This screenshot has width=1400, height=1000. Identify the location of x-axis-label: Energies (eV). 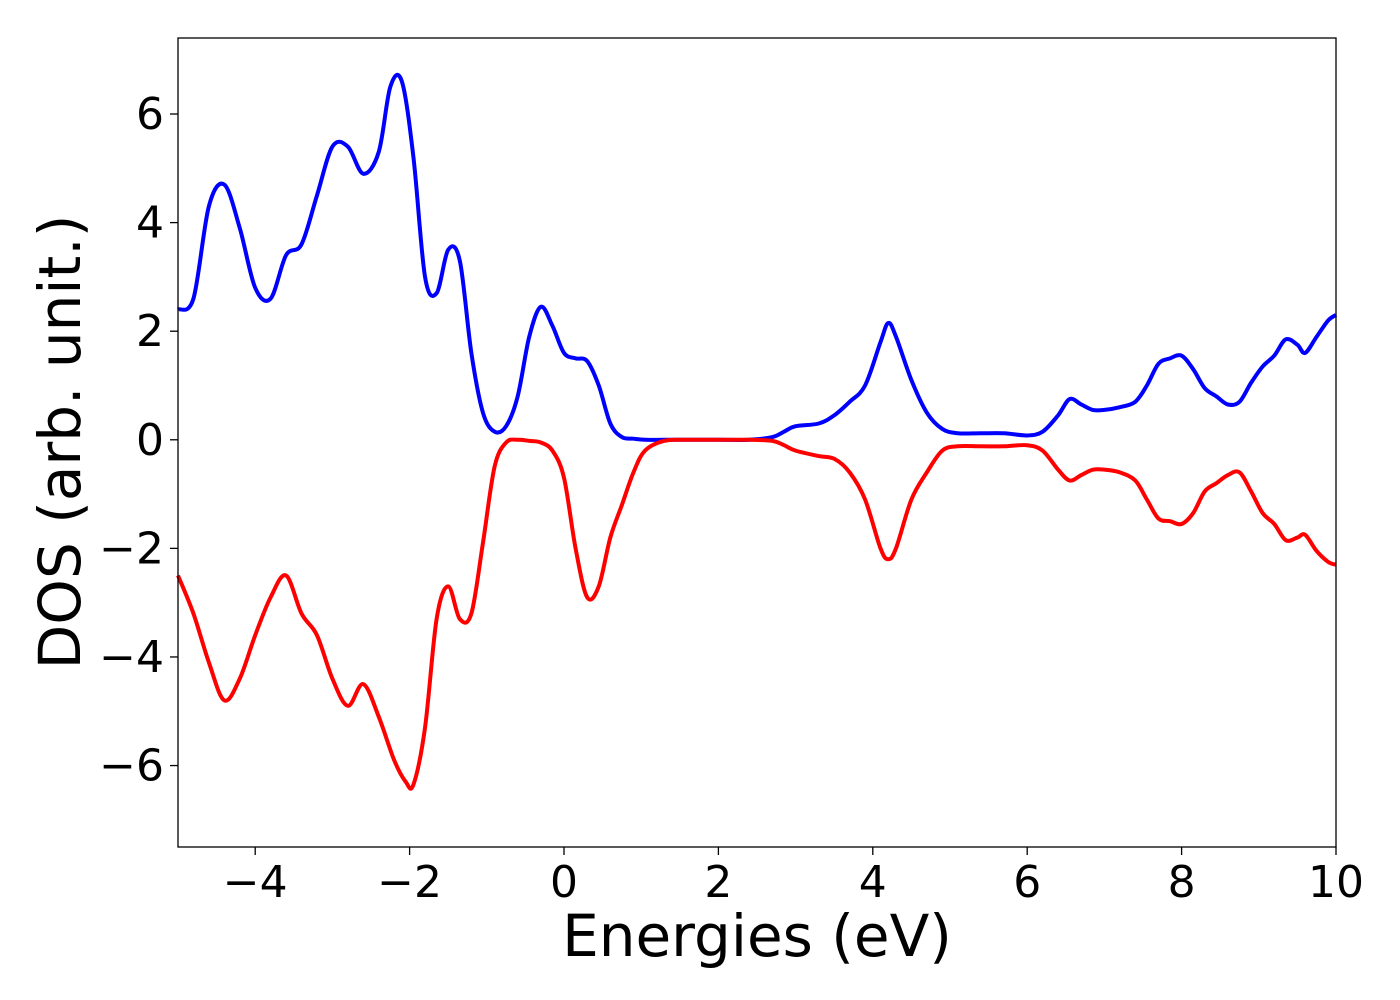
(757, 936).